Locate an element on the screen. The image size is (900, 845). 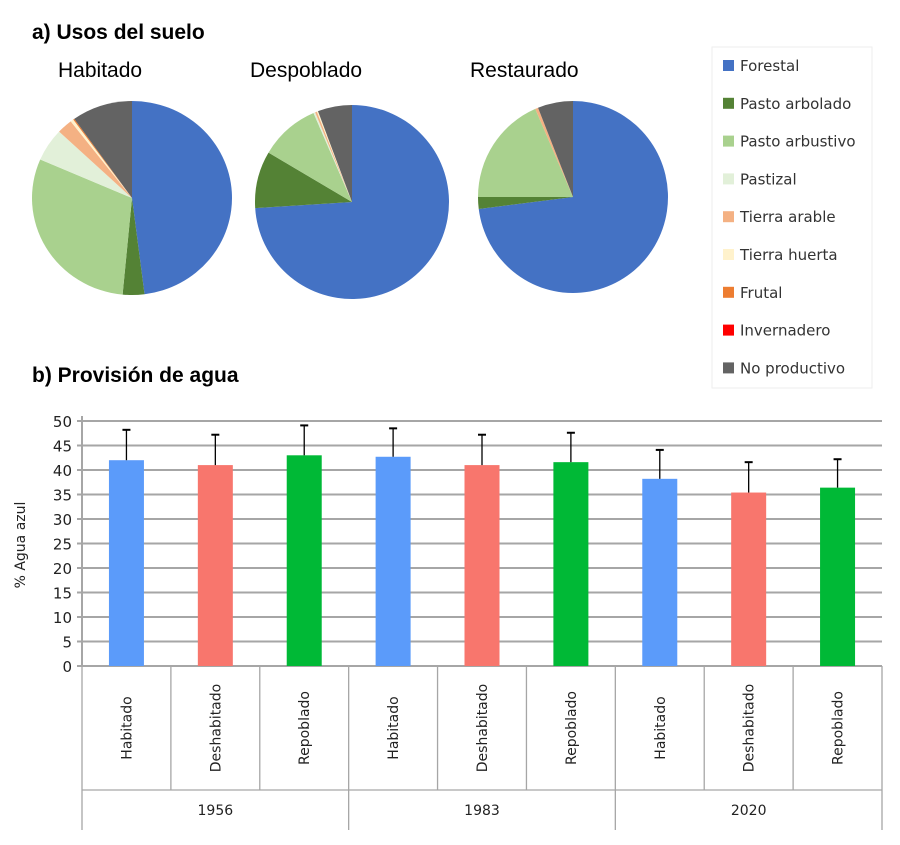
legend-label: Forestal is located at coordinates (769, 66).